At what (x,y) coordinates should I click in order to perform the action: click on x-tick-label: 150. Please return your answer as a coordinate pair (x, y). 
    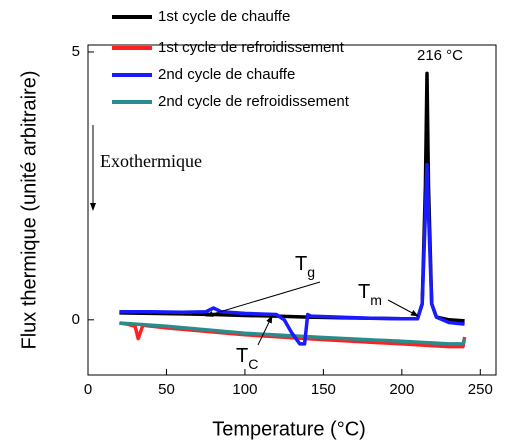
    Looking at the image, I should click on (323, 389).